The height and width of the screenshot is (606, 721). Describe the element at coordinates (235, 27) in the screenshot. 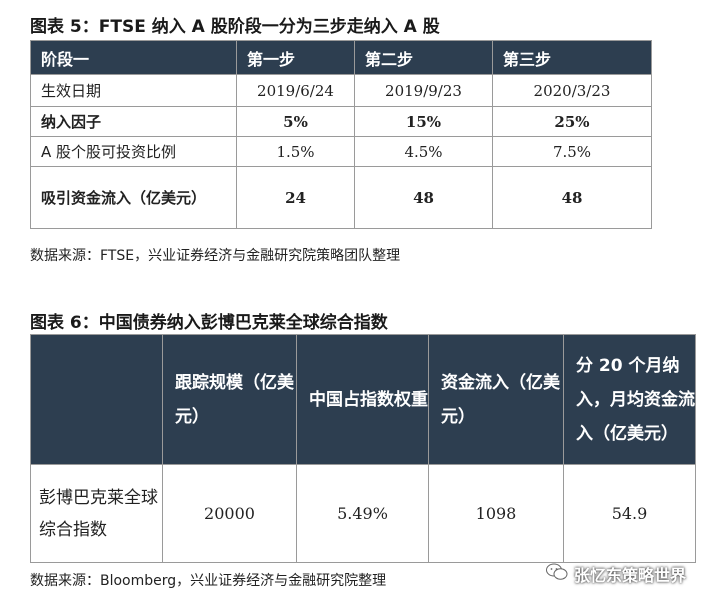

I see `table1-title: 图表 5：FTSE 纳入 A 股阶段一分为三步走纳入 A 股` at that location.